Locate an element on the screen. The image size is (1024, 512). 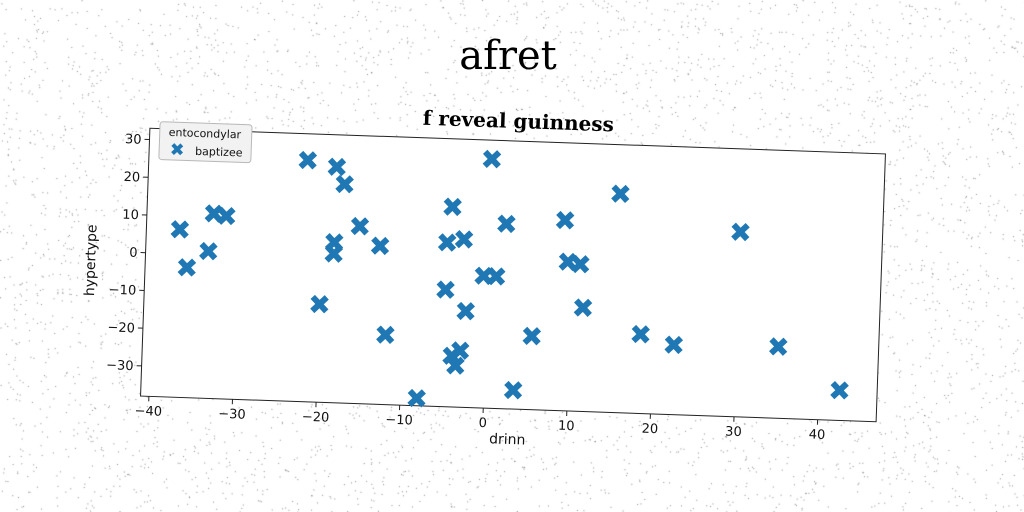
chart-title: f reveal guinness is located at coordinates (518, 121).